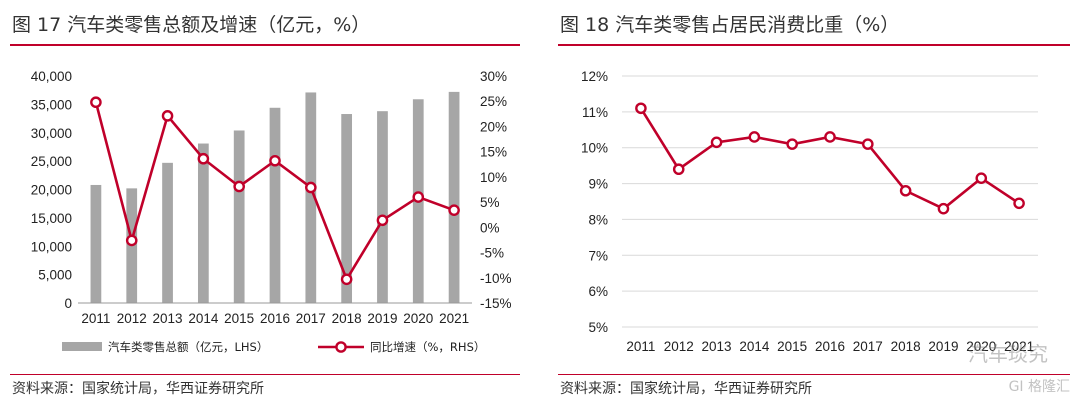 This screenshot has height=403, width=1080. I want to click on growth-point-2013, so click(167, 116).